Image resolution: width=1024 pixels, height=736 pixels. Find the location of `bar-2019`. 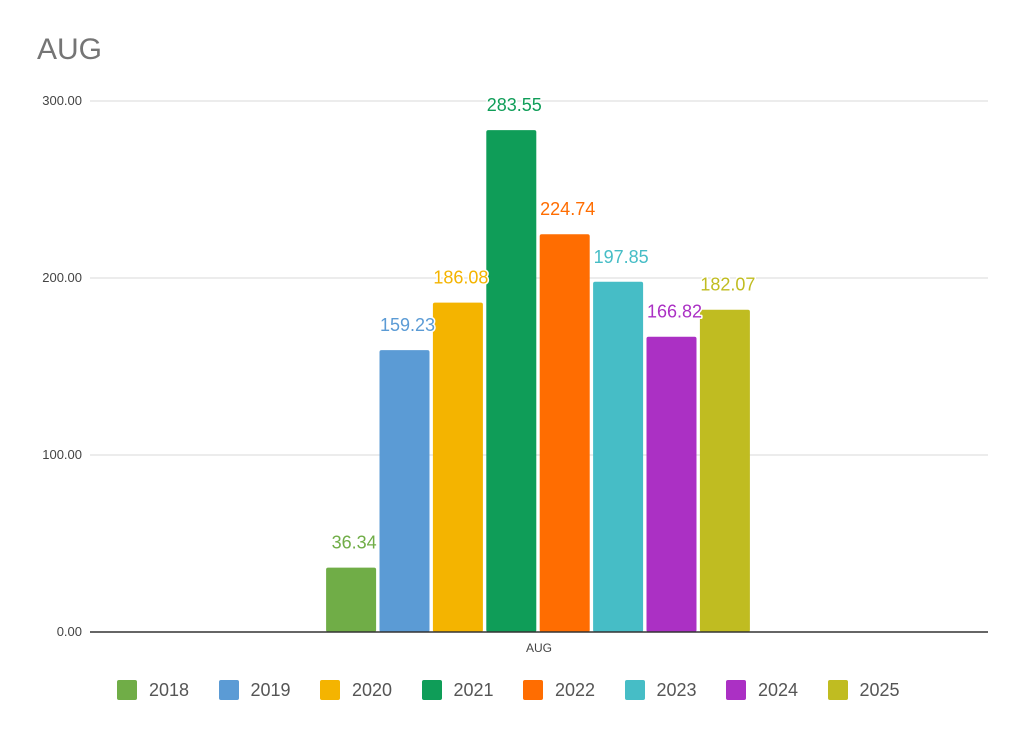

bar-2019 is located at coordinates (404, 491).